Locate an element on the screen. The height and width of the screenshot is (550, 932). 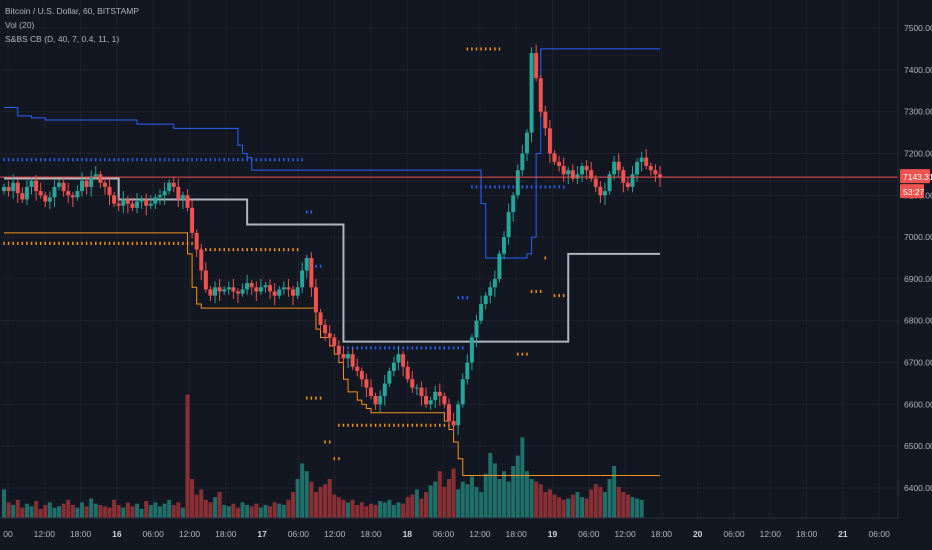
price-tick-label: 7500.00 is located at coordinates (918, 28).